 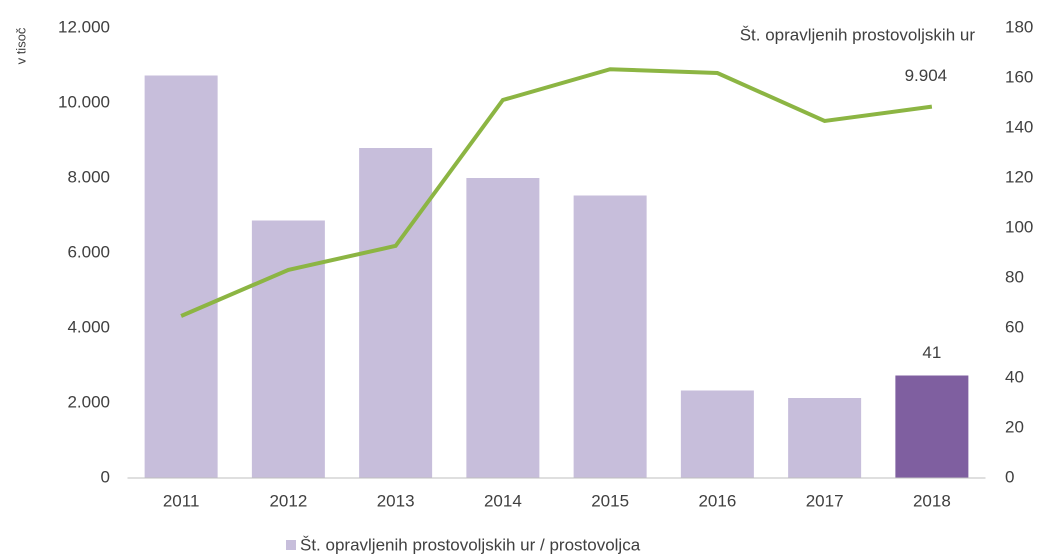 I want to click on x-tick-label: 2016, so click(x=717, y=500).